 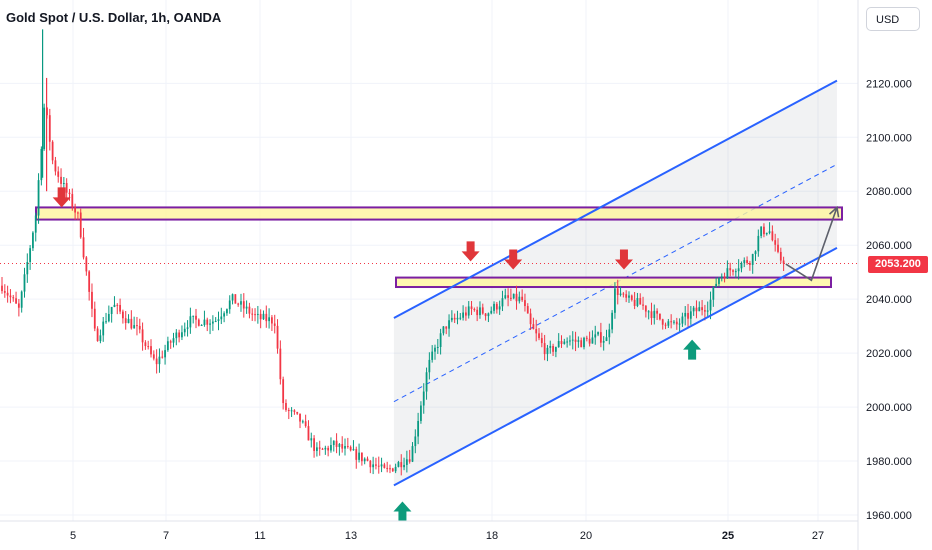 I want to click on price-tick-label: 1960.000, so click(x=889, y=516).